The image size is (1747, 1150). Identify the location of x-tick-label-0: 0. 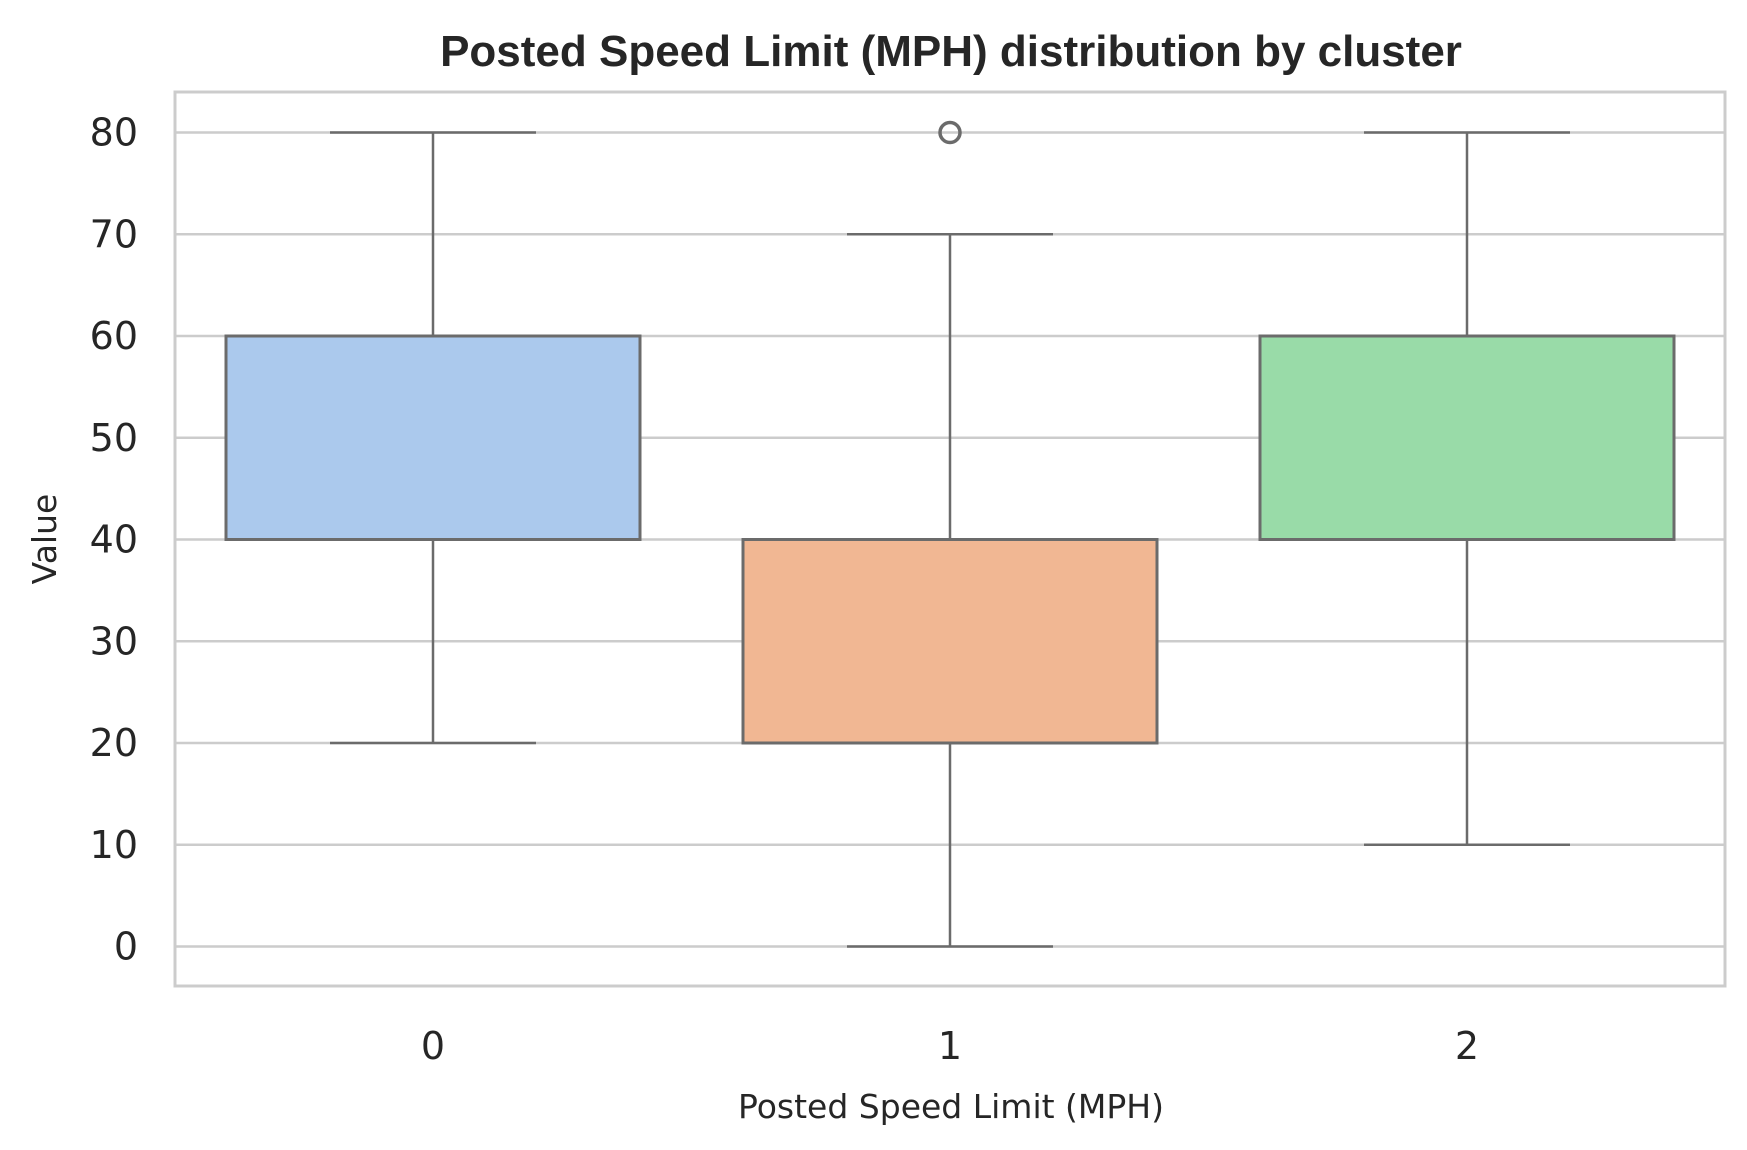
(433, 1046).